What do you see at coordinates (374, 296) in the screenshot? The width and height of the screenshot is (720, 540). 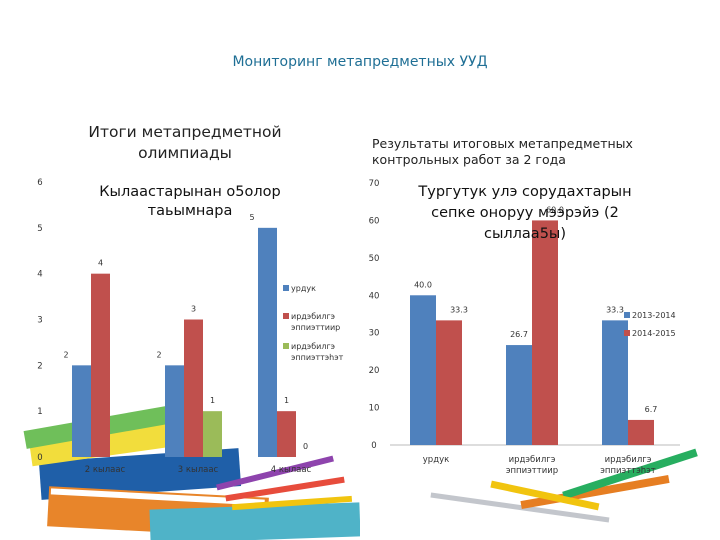 I see `y-tick-label: 40` at bounding box center [374, 296].